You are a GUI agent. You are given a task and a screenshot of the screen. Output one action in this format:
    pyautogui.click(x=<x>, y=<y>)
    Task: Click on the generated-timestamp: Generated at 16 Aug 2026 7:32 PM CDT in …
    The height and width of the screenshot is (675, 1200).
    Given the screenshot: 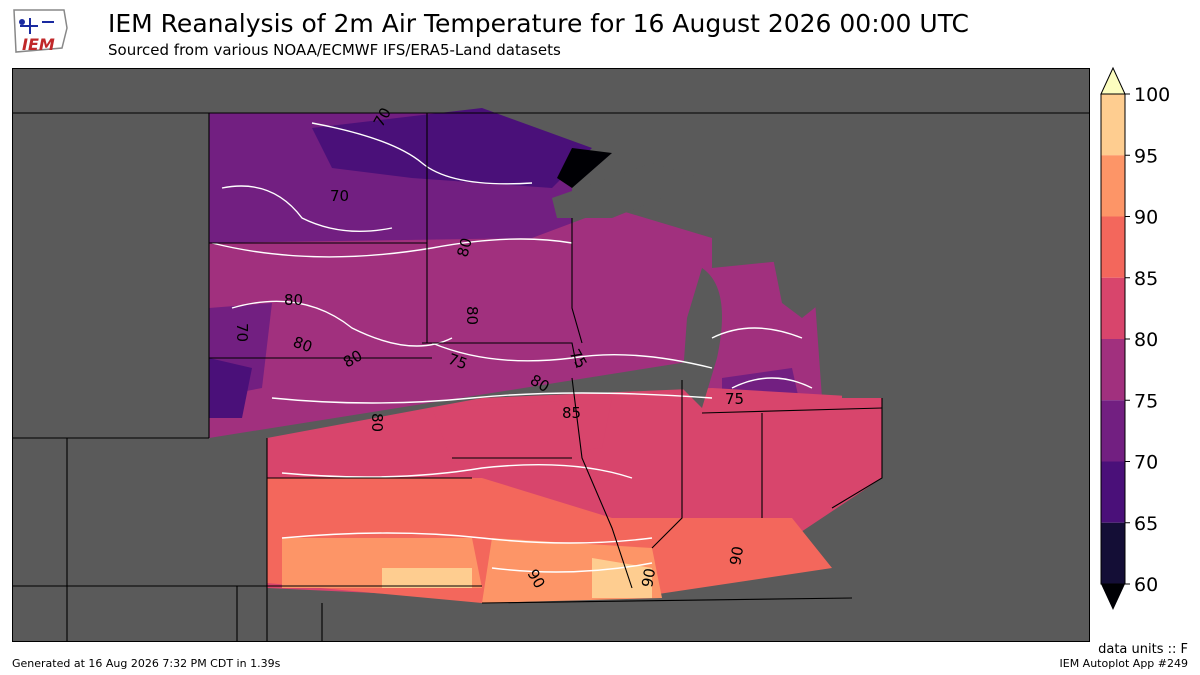 What is the action you would take?
    pyautogui.click(x=146, y=663)
    